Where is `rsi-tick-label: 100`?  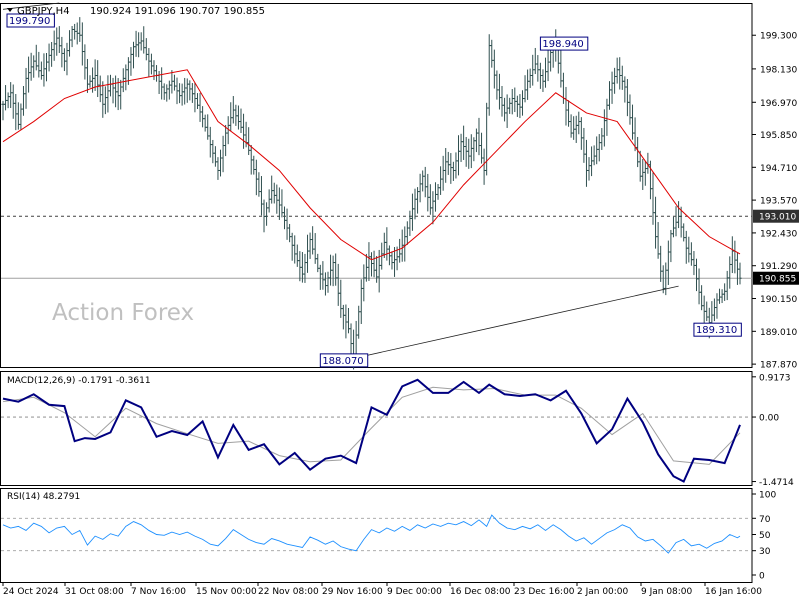
rsi-tick-label: 100 is located at coordinates (767, 496).